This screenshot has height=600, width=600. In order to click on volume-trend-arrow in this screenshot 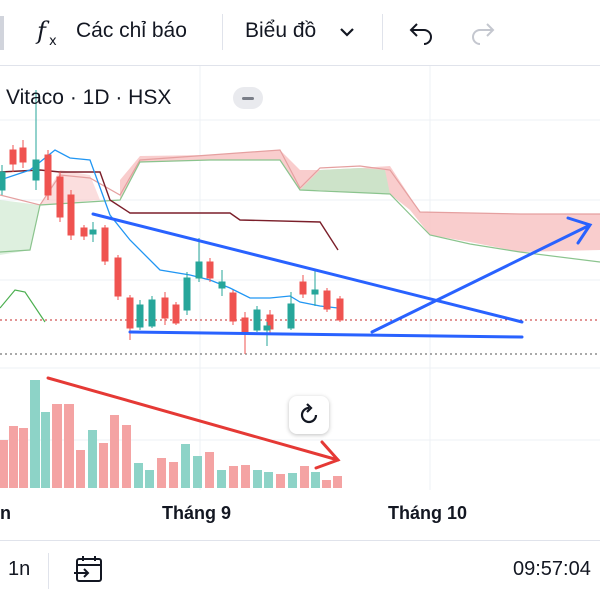, I will do `click(193, 423)`.